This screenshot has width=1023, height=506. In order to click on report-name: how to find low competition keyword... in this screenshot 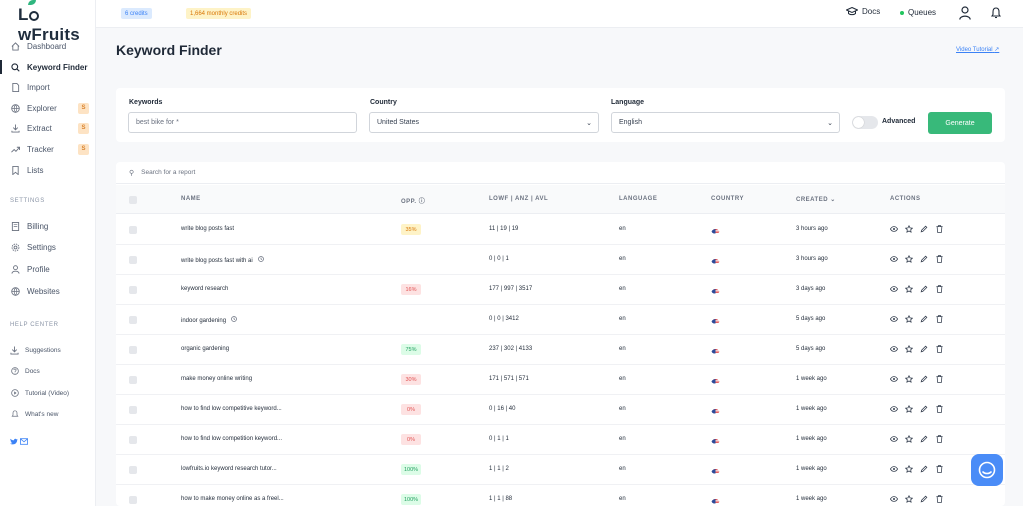, I will do `click(231, 439)`.